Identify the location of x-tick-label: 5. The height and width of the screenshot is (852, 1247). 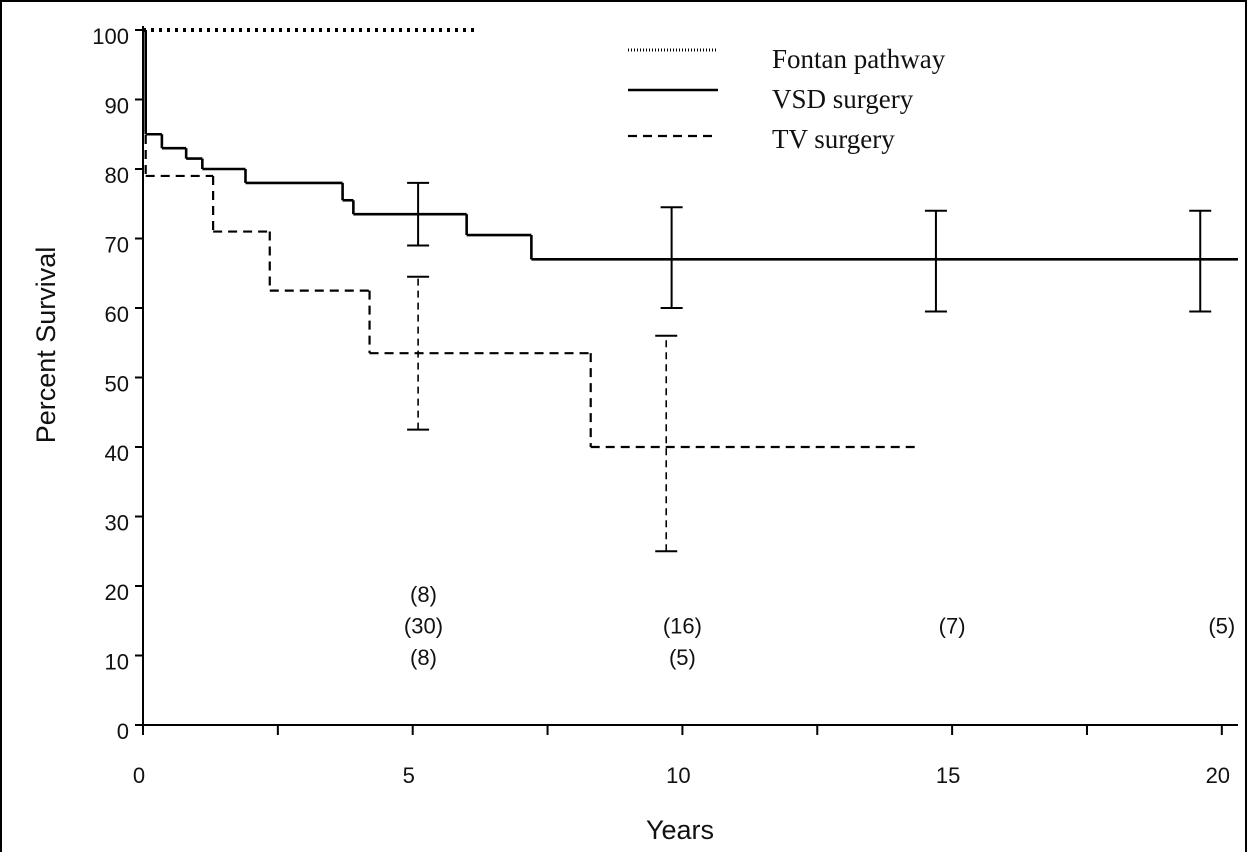
(409, 775).